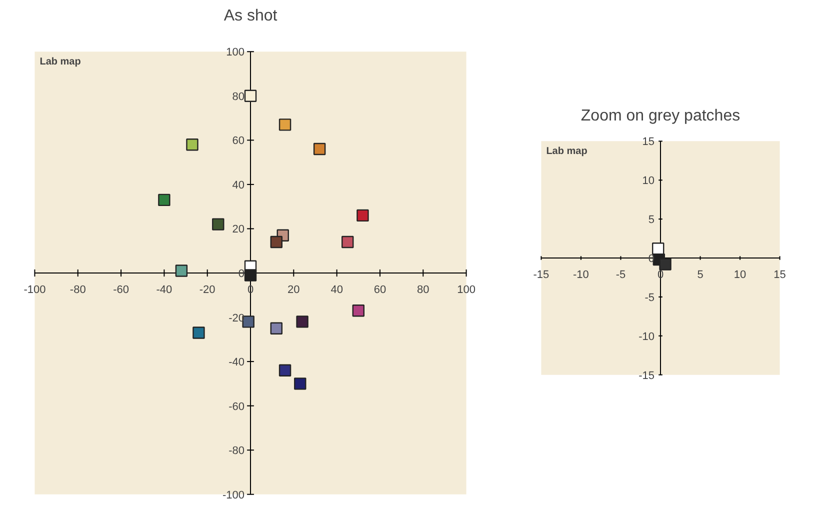  Describe the element at coordinates (121, 290) in the screenshot. I see `x-tick-label: -60` at that location.